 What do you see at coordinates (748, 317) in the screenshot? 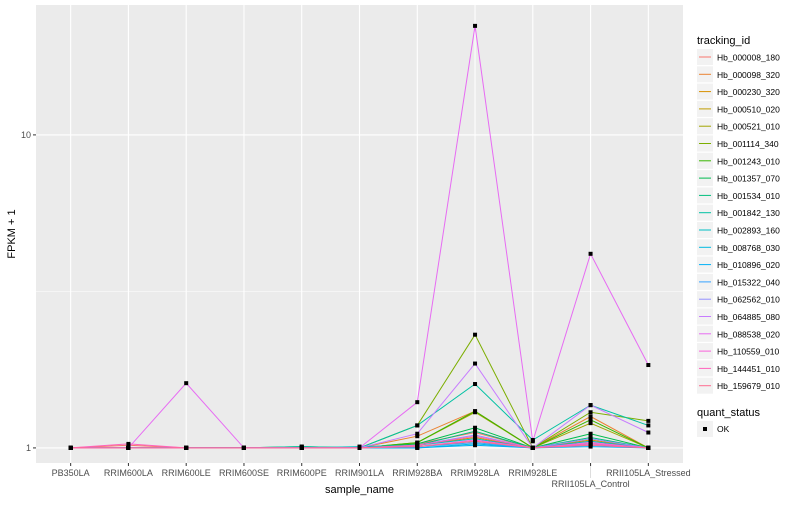
I see `legend-label: Hb_064885_080` at bounding box center [748, 317].